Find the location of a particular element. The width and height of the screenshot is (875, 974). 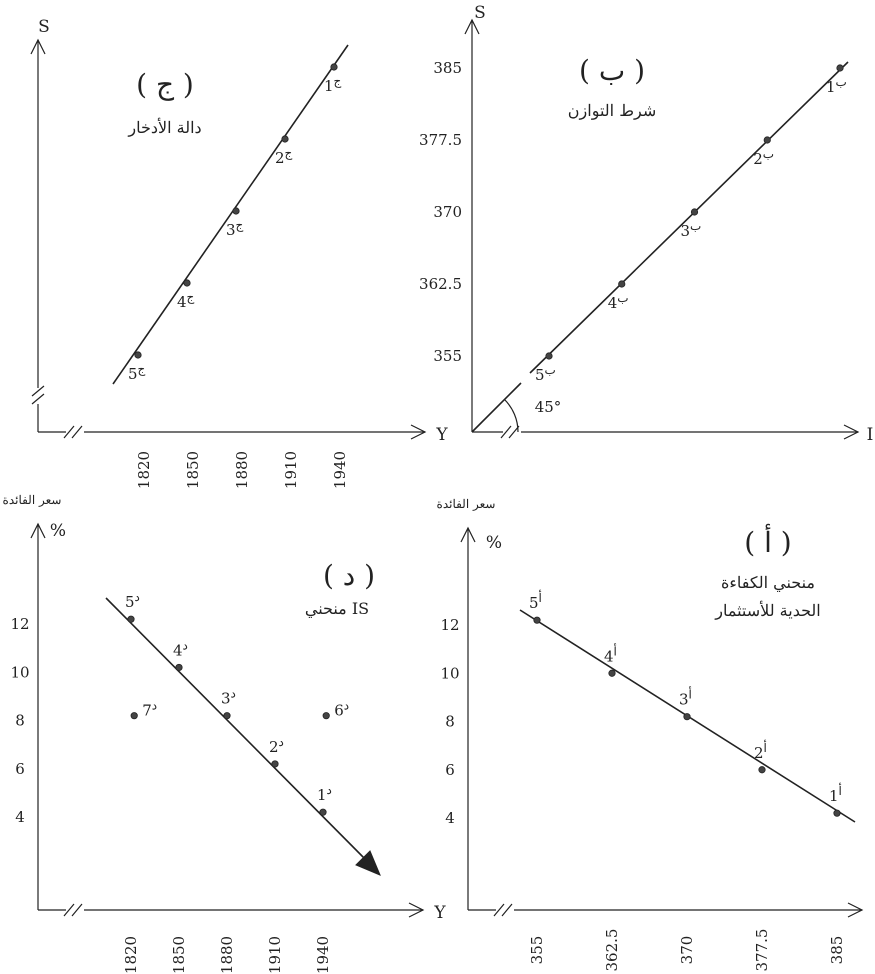

y-tick-label: 355 is located at coordinates (447, 356).